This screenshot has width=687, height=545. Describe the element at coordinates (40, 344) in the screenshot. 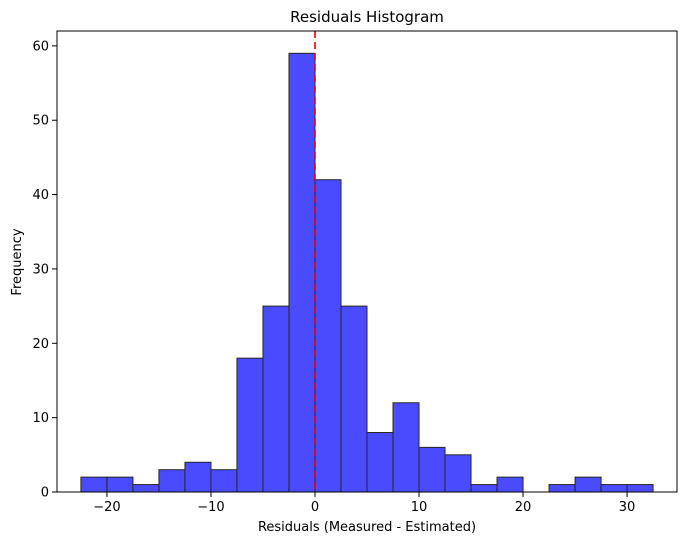

I see `y-tick-label: 20` at that location.